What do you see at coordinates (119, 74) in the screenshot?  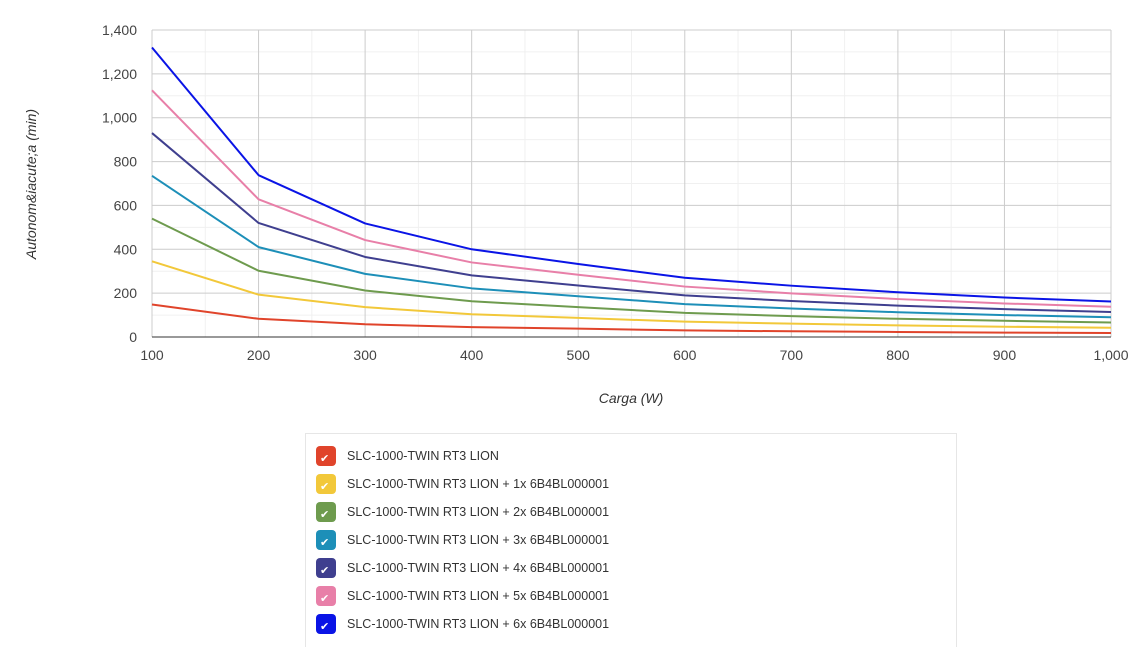 I see `y-tick-label: 1,200` at bounding box center [119, 74].